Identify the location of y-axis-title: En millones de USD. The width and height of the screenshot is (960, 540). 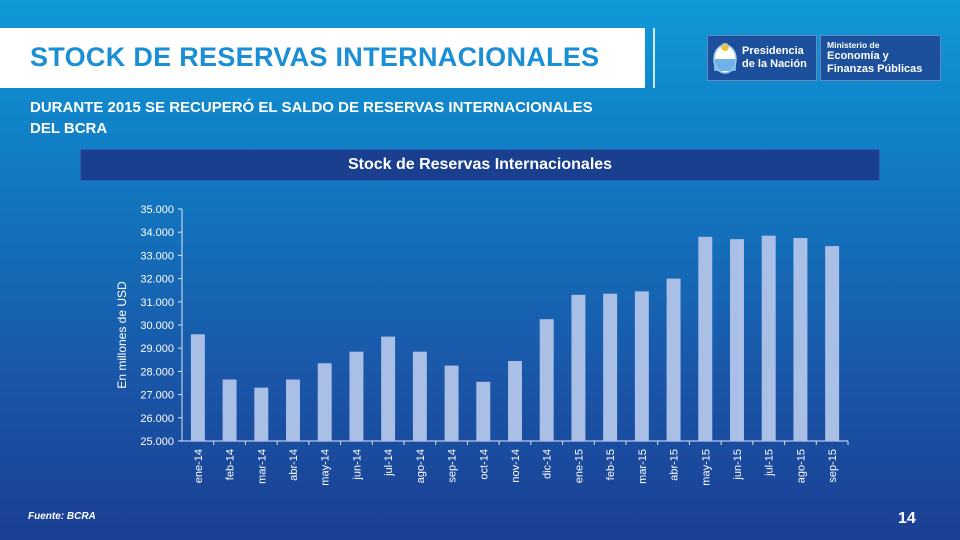
(122, 335).